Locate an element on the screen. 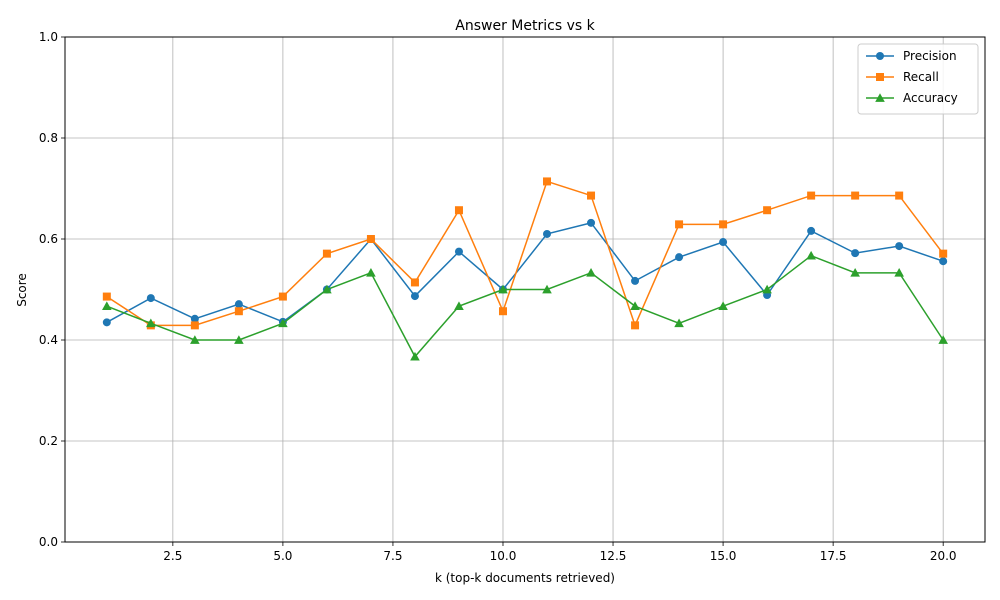  x-tick-label: 20.0 is located at coordinates (943, 556).